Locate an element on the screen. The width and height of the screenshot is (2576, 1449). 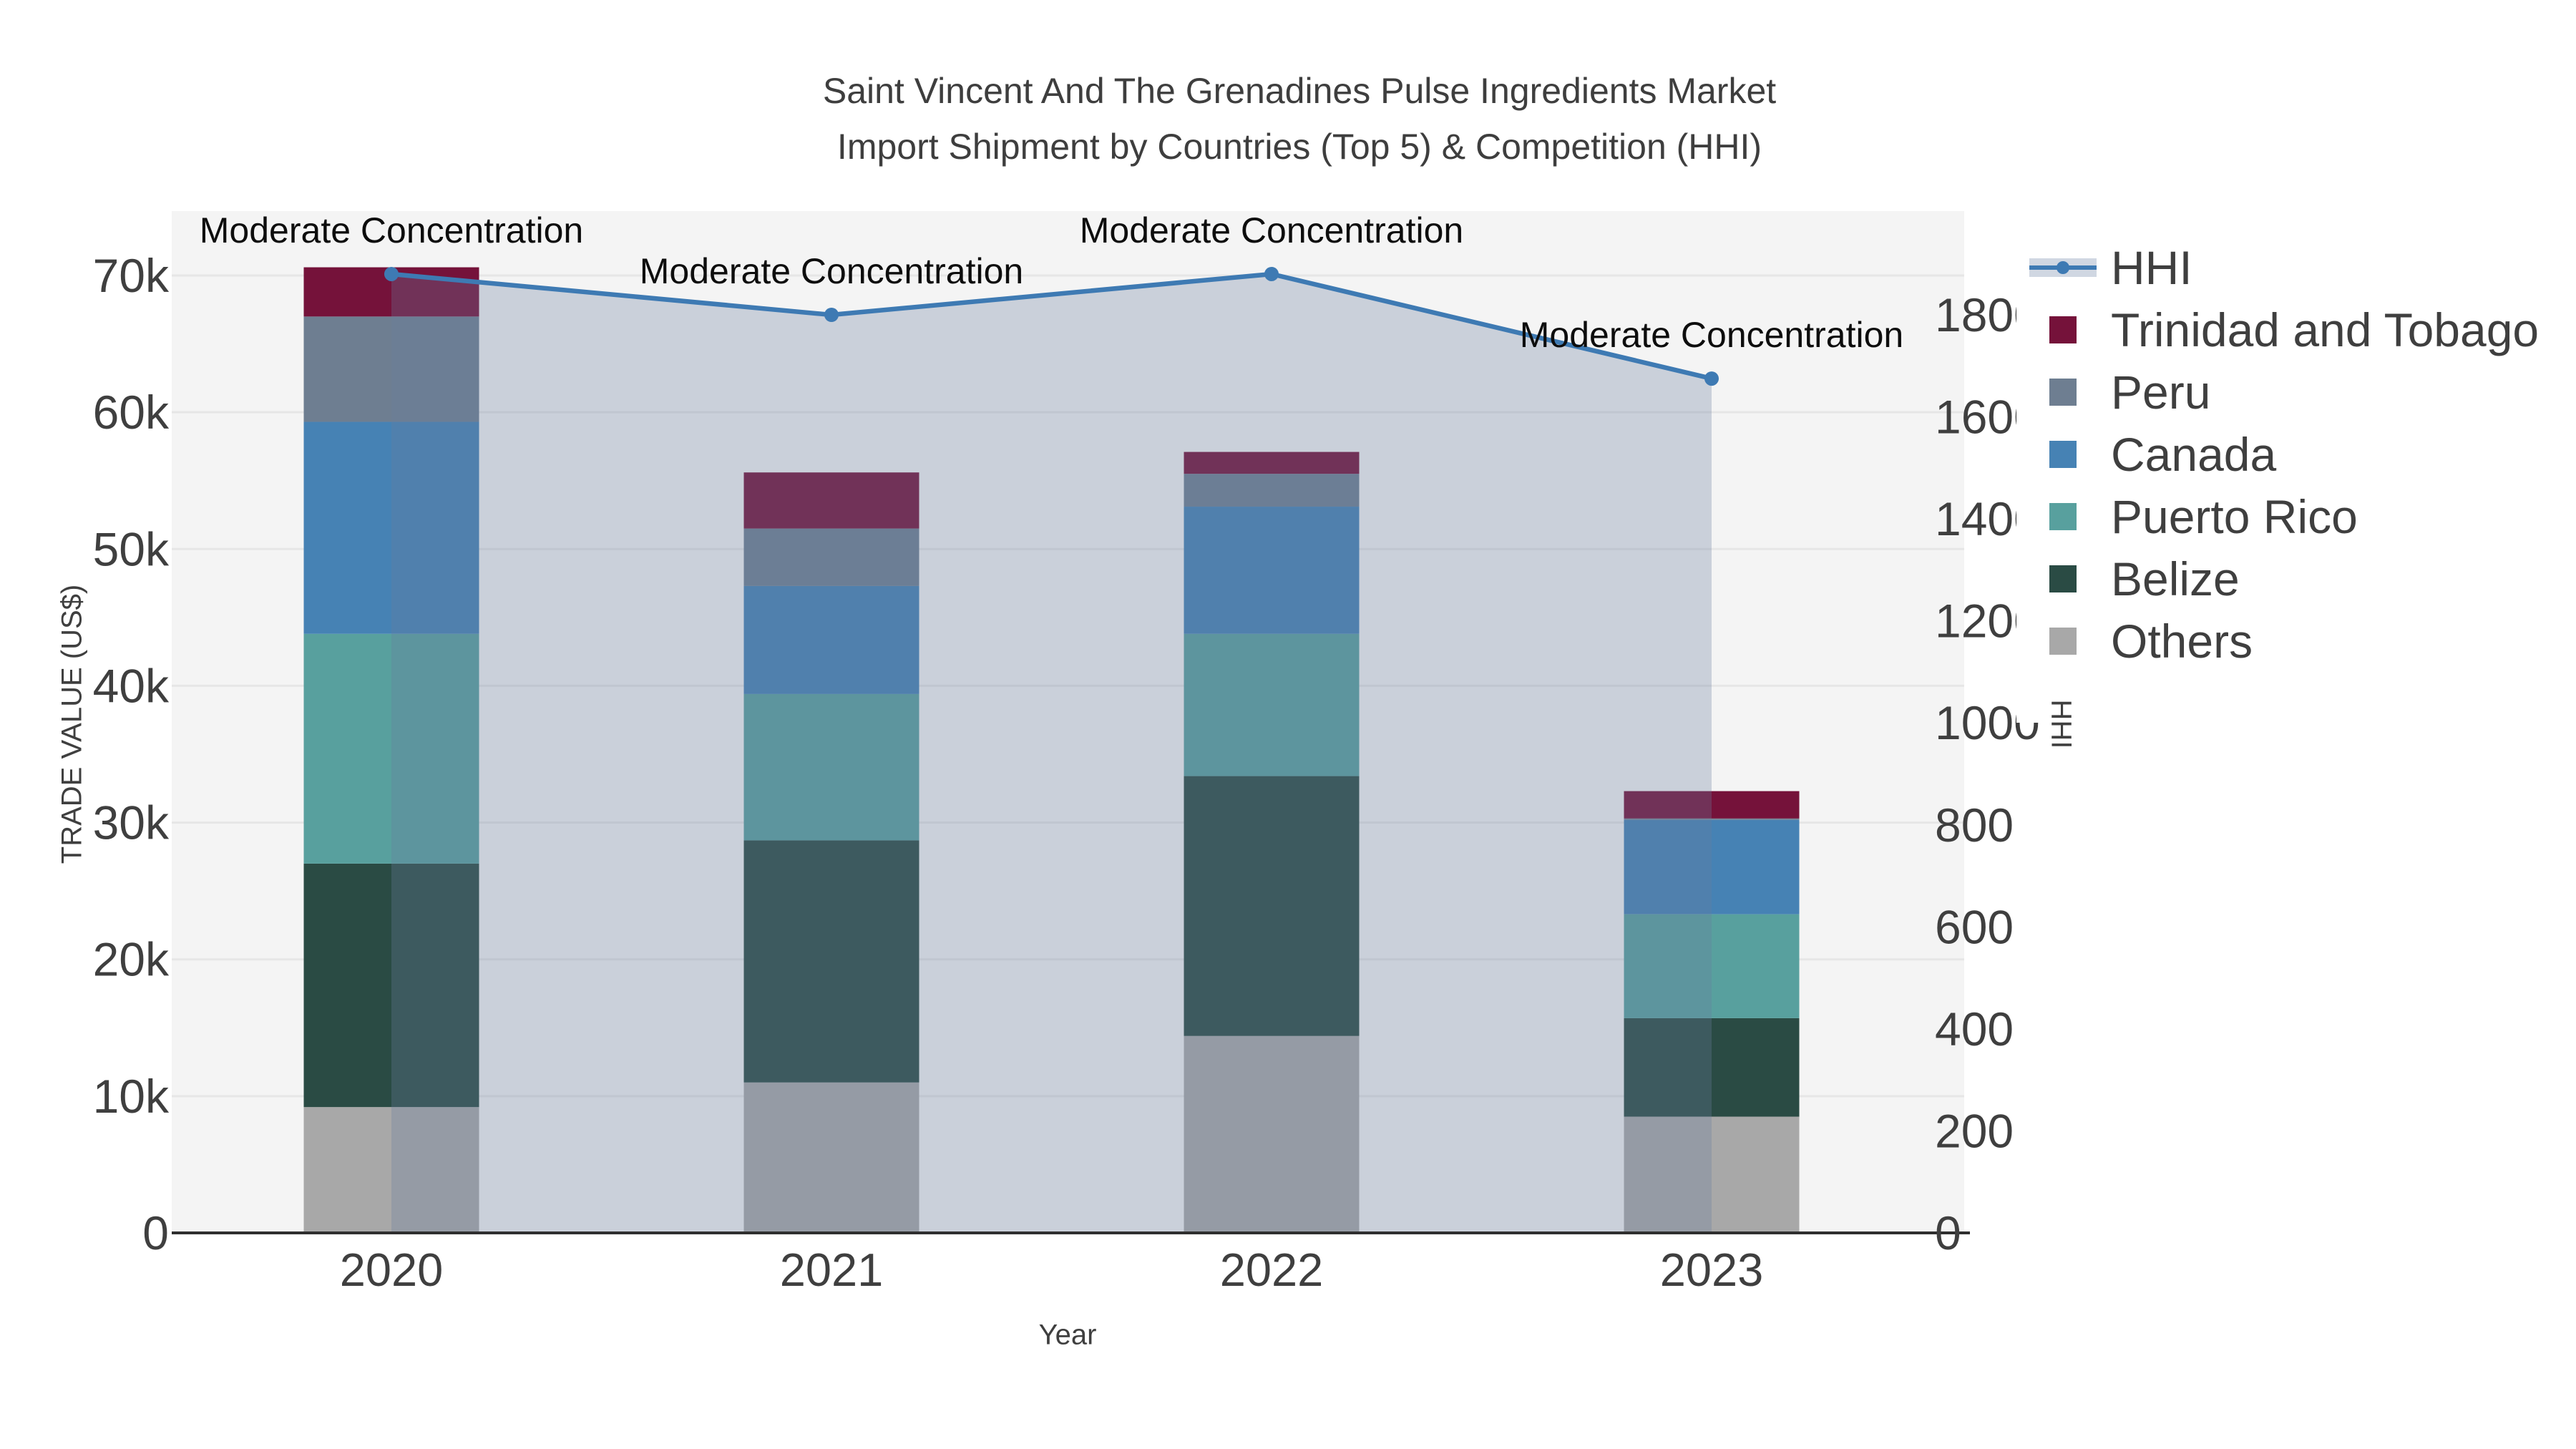
bar-segment-puerto-rico-2022 is located at coordinates (1272, 704).